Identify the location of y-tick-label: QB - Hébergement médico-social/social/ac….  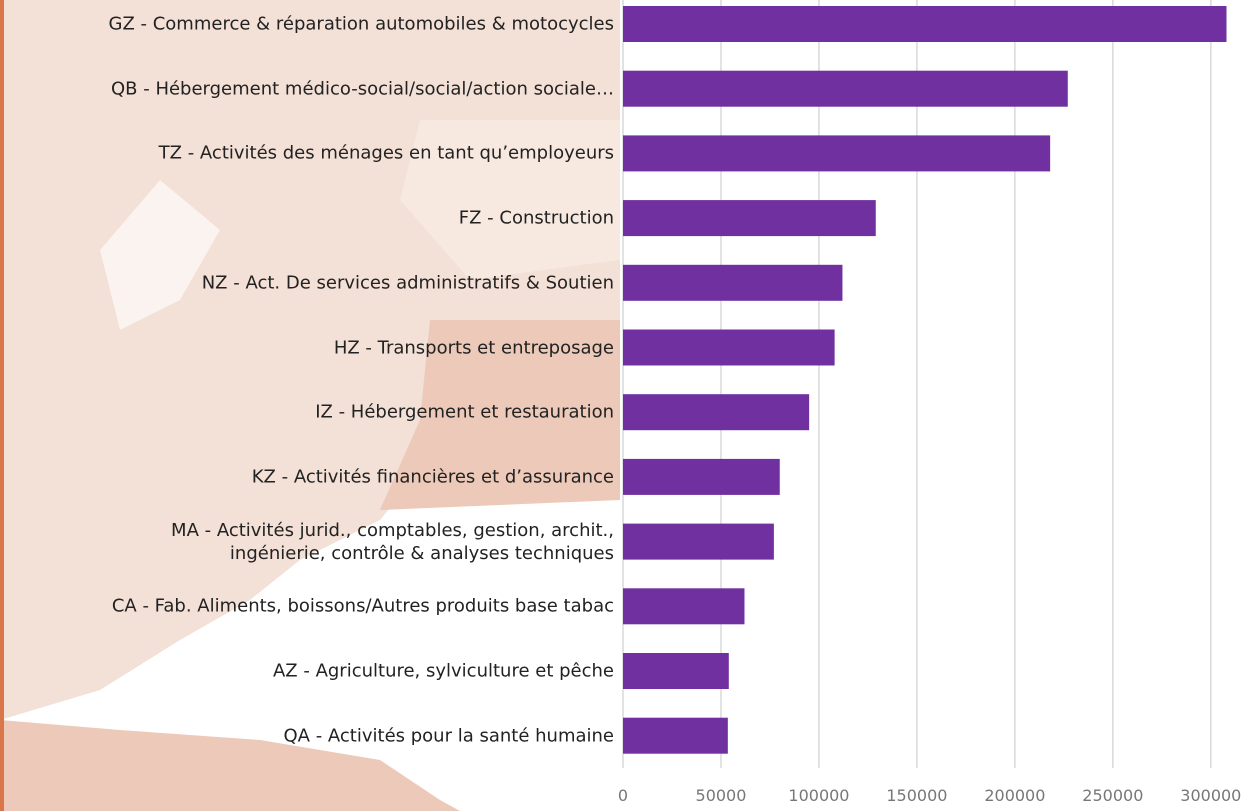
(362, 89).